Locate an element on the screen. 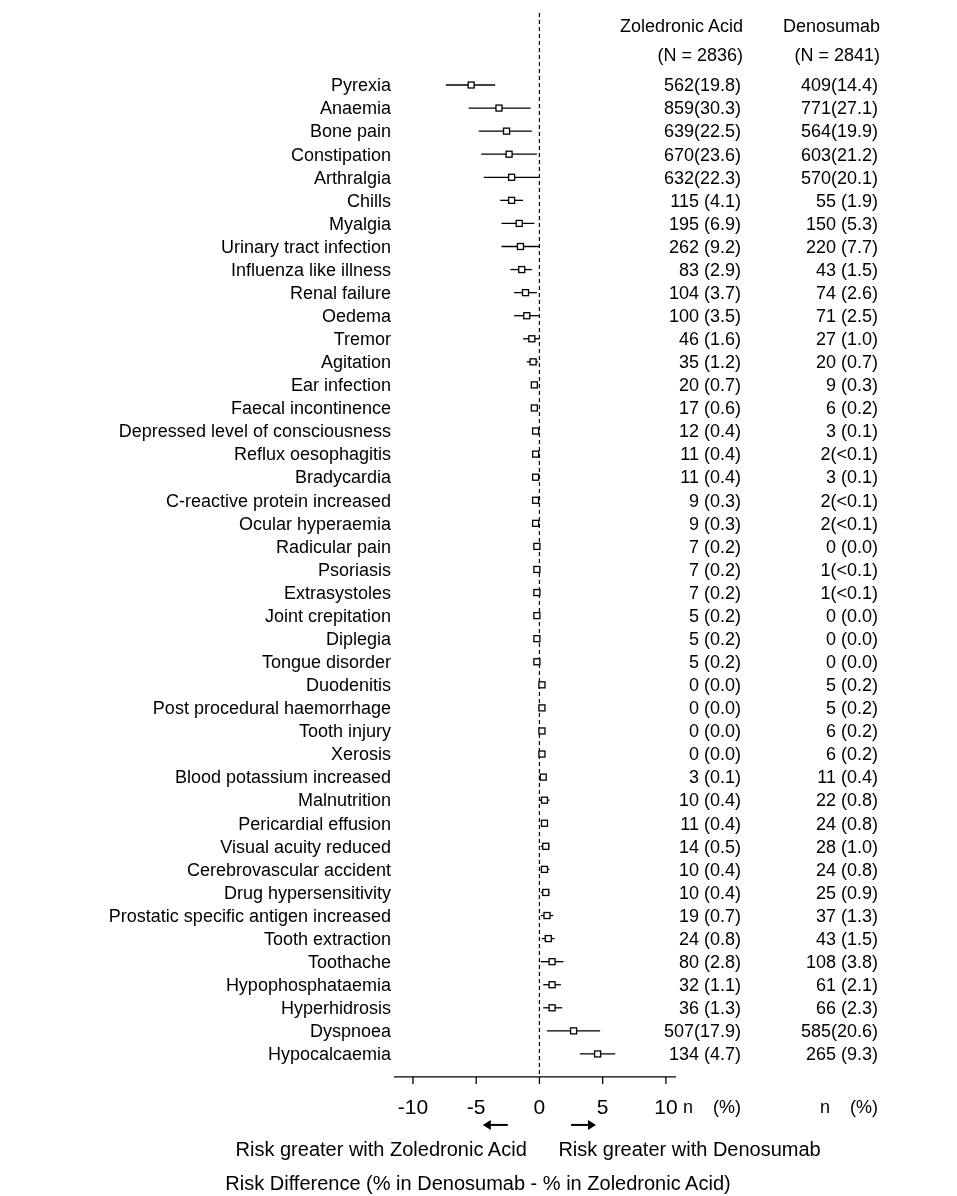  text: 61 (2.1) is located at coordinates (846, 985).